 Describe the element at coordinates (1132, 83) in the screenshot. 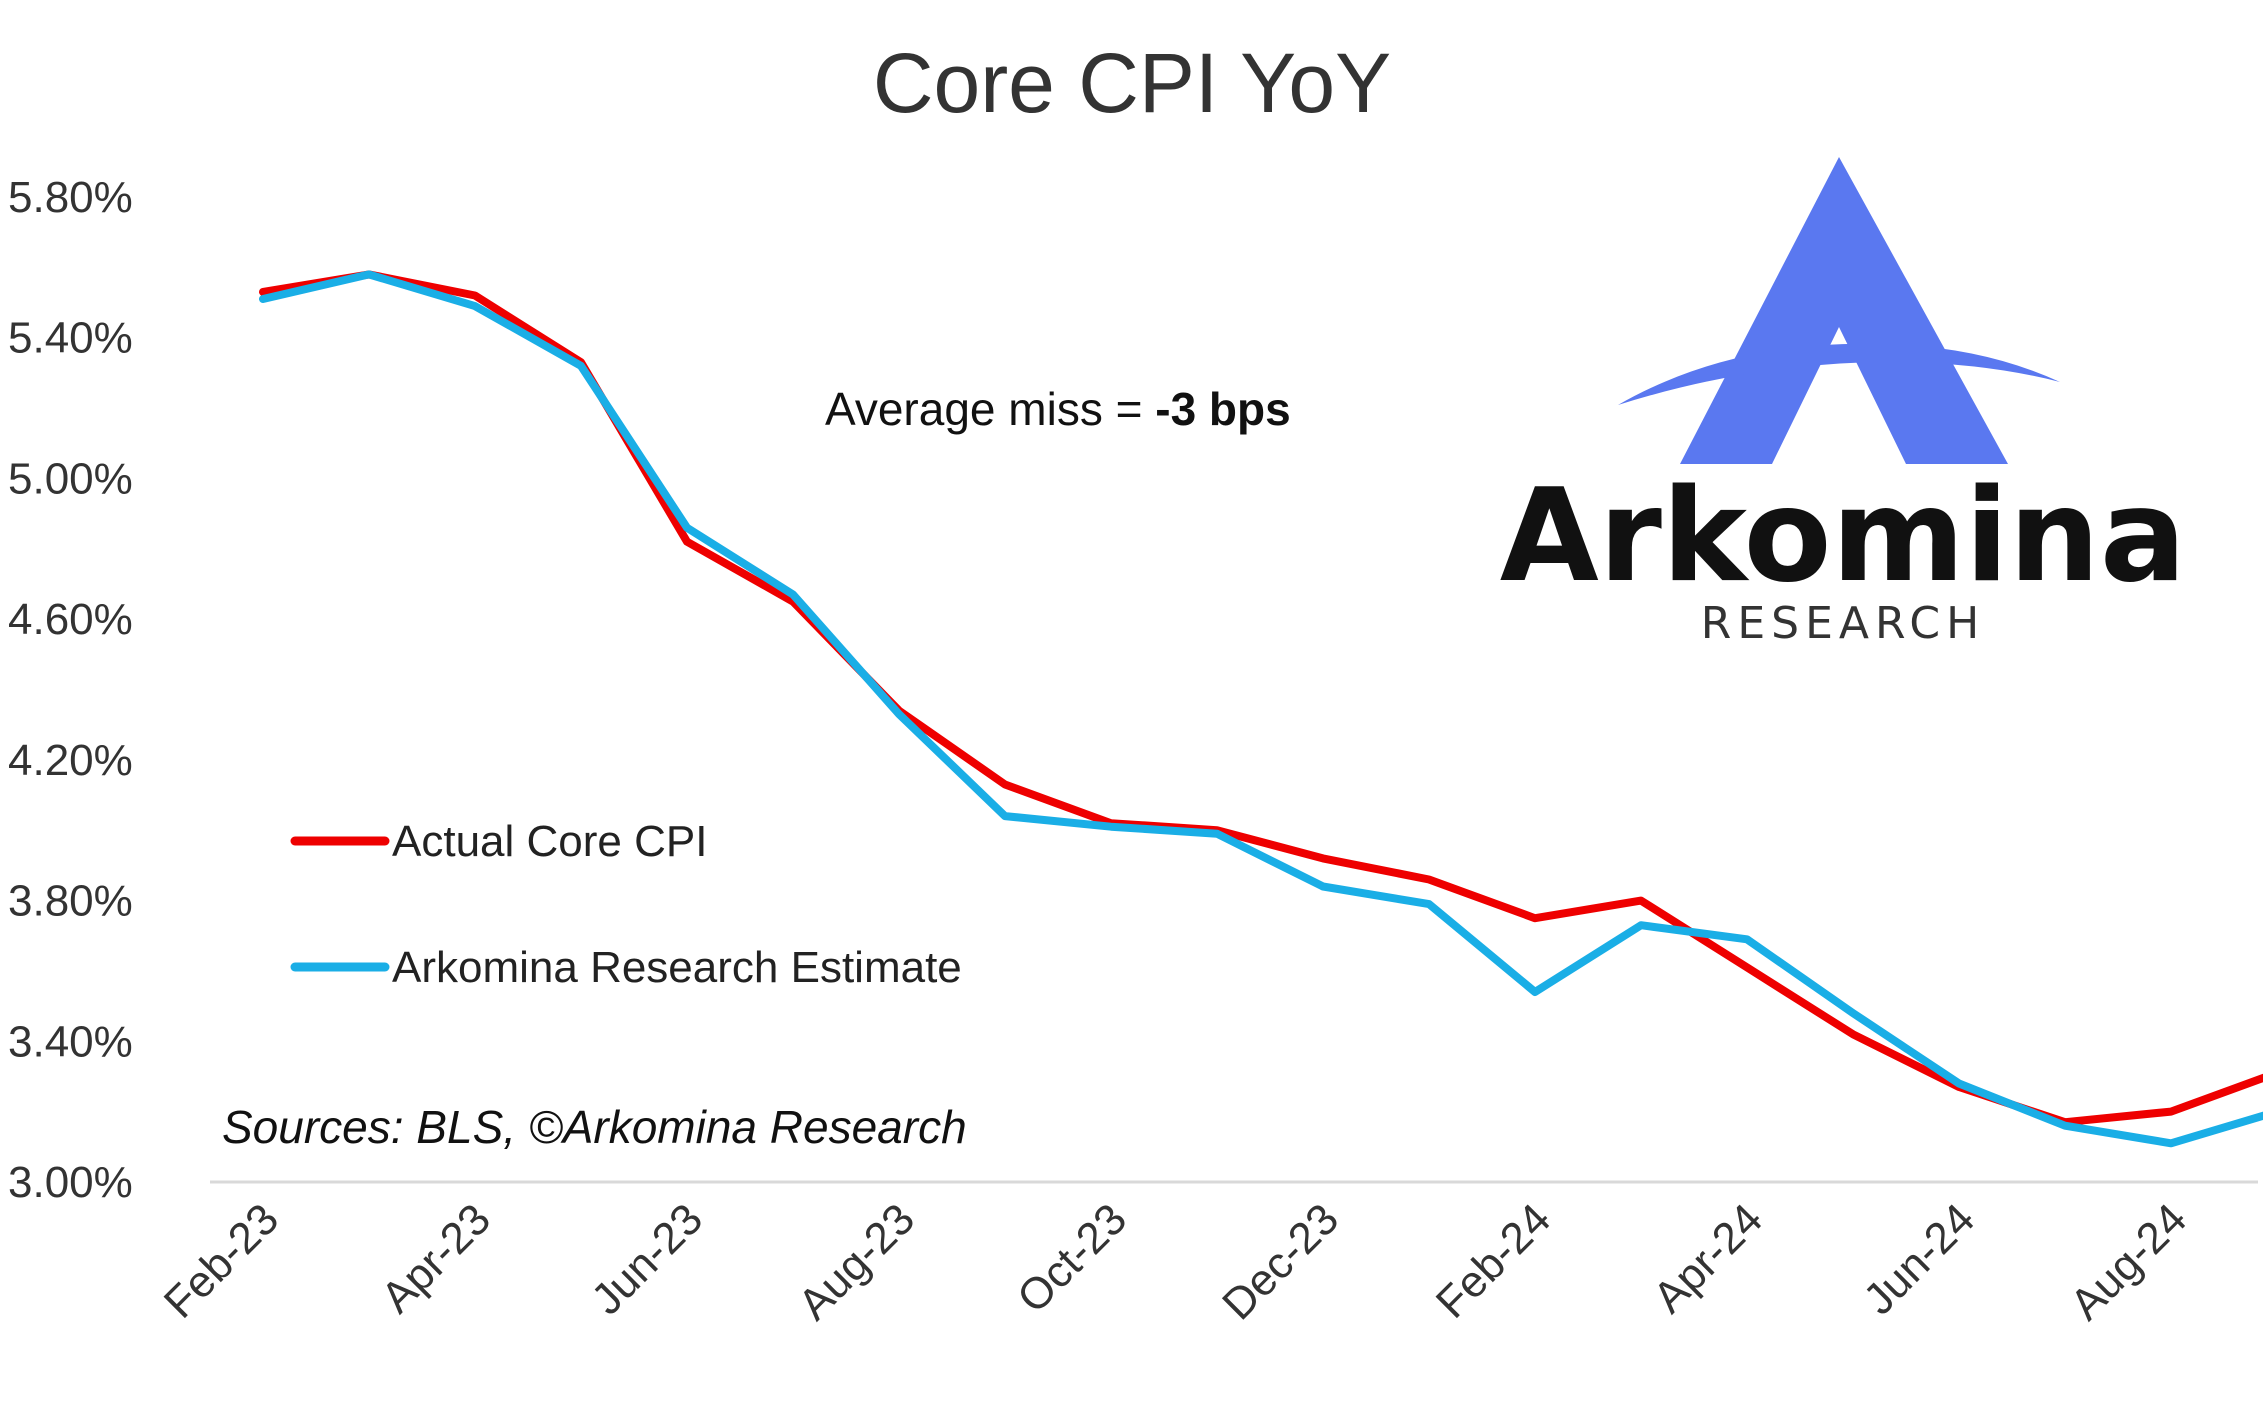

I see `chart-title: Core CPI YoY` at that location.